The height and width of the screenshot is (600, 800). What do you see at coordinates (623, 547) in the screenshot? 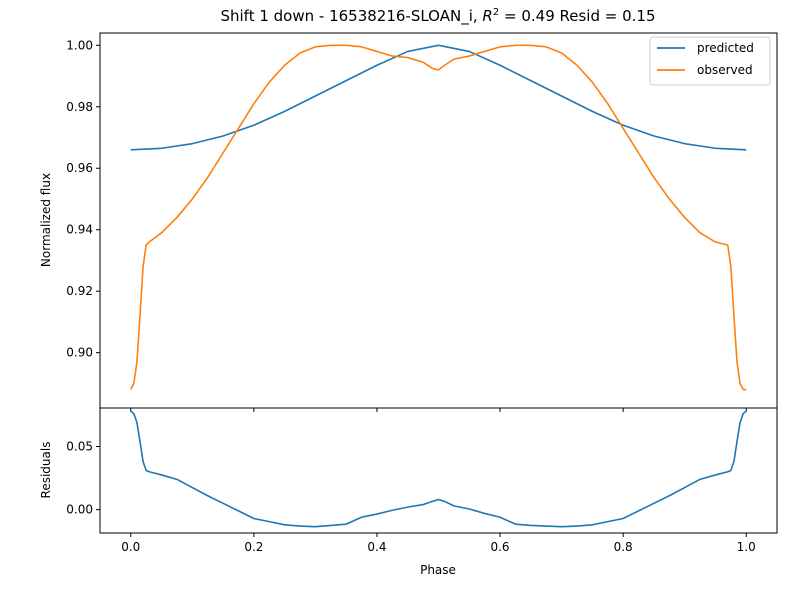
I see `x-tick-label: 0.8` at bounding box center [623, 547].